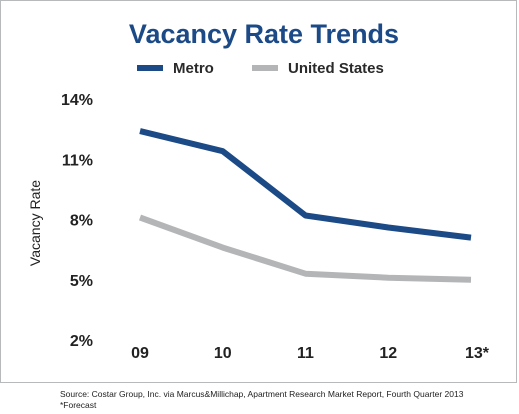 The image size is (519, 414). I want to click on y-tick-label: 2%, so click(81, 341).